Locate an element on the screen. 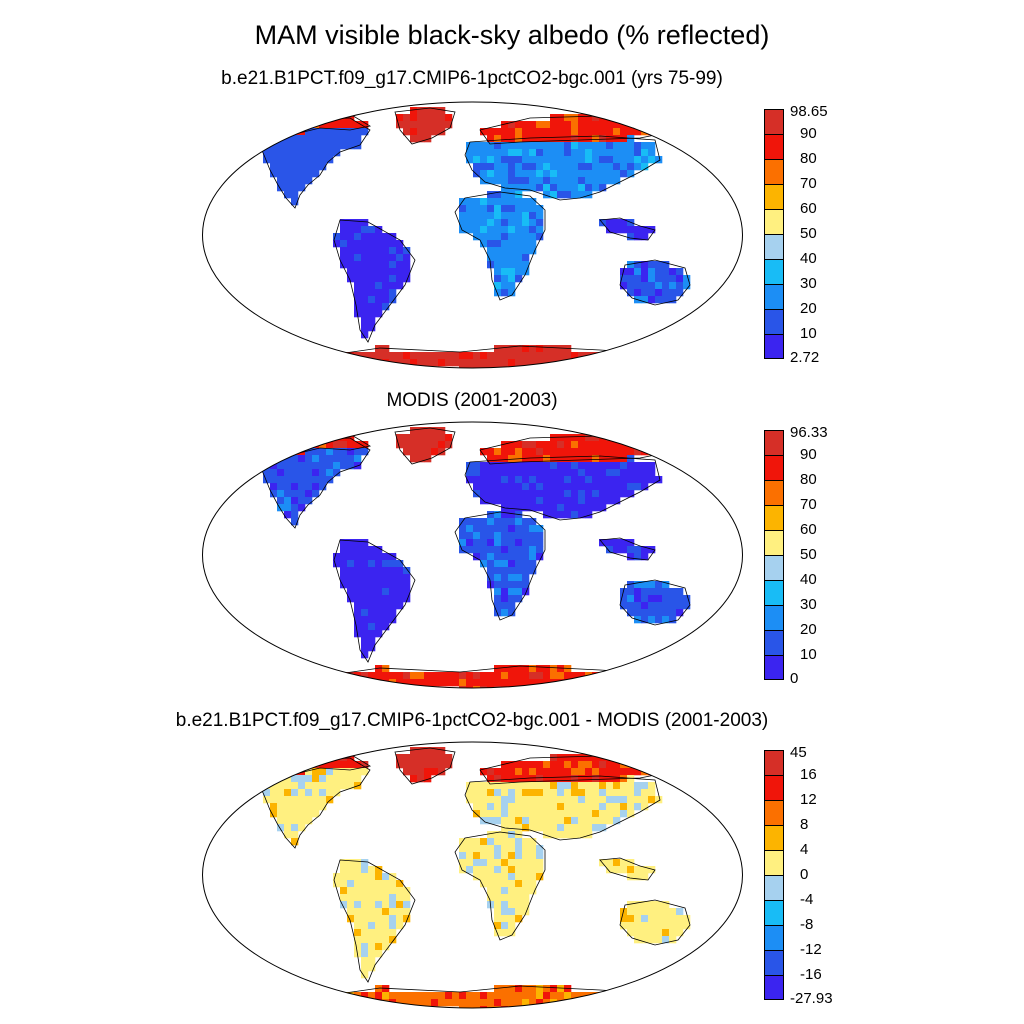 The height and width of the screenshot is (1024, 1024). colorbar-label: -16 is located at coordinates (811, 974).